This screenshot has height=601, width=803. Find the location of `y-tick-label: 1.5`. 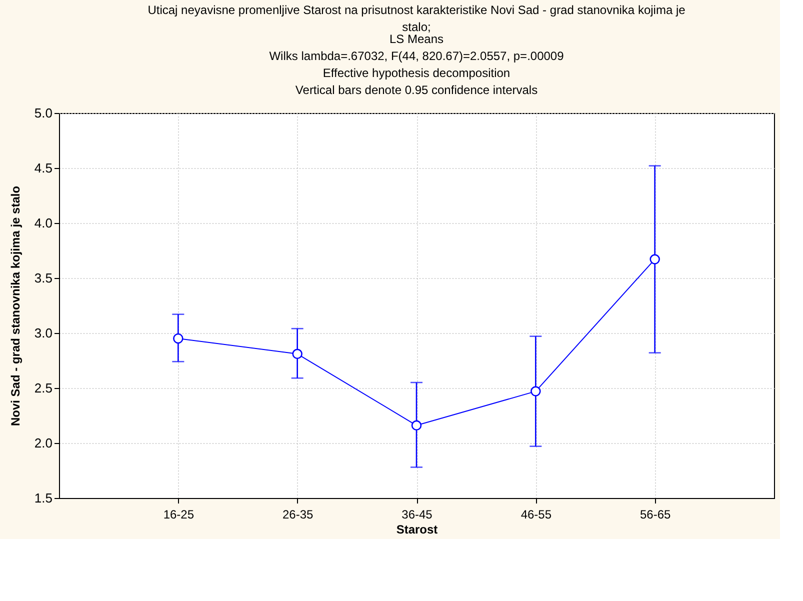

y-tick-label: 1.5 is located at coordinates (43, 498).